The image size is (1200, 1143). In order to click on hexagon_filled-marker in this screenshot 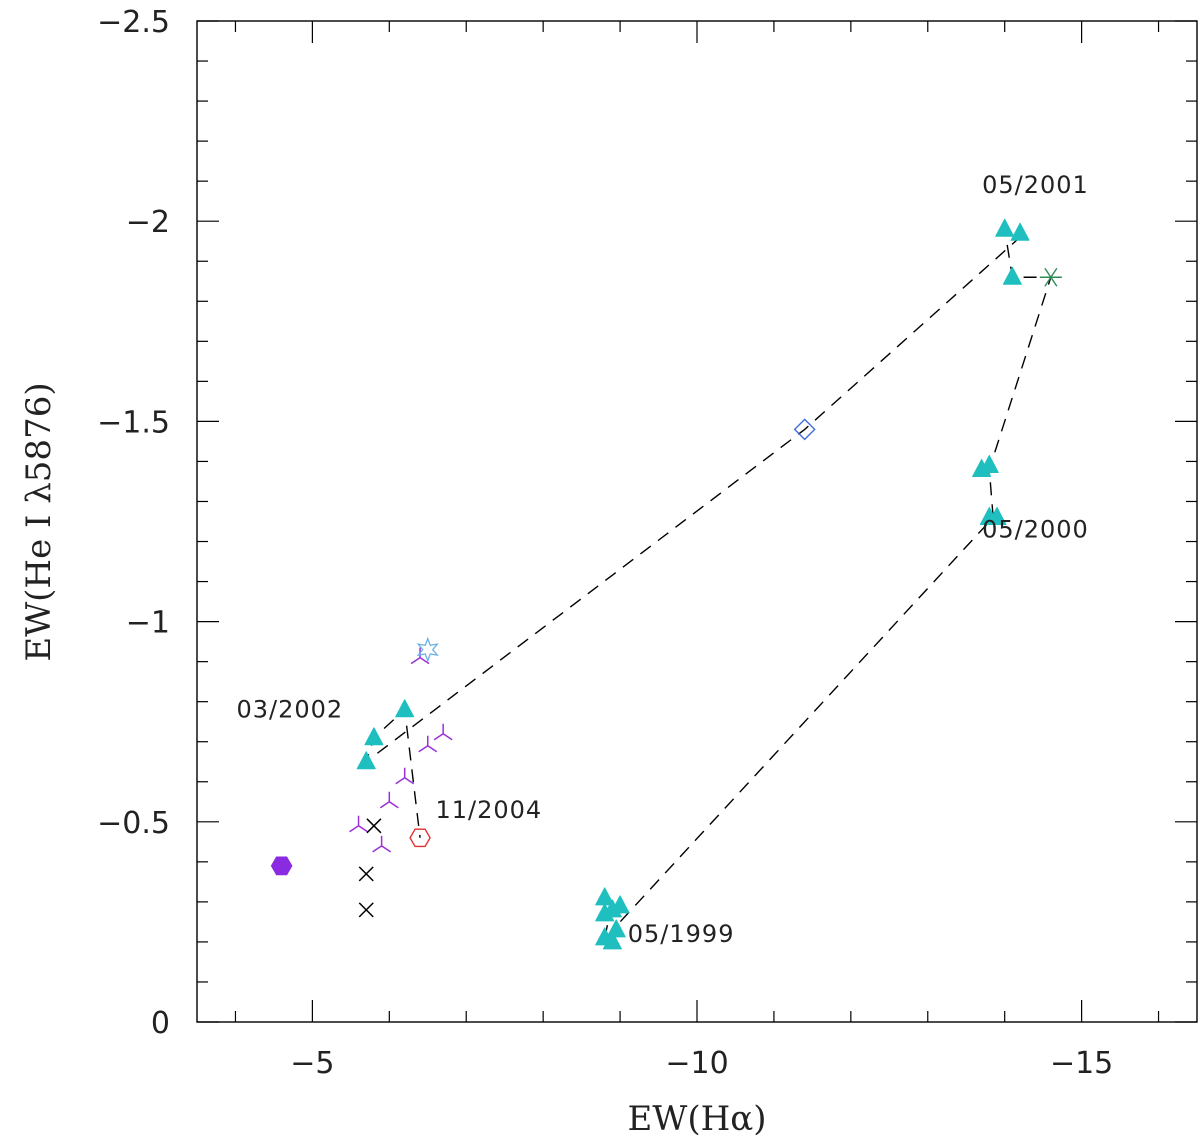, I will do `click(281, 866)`.